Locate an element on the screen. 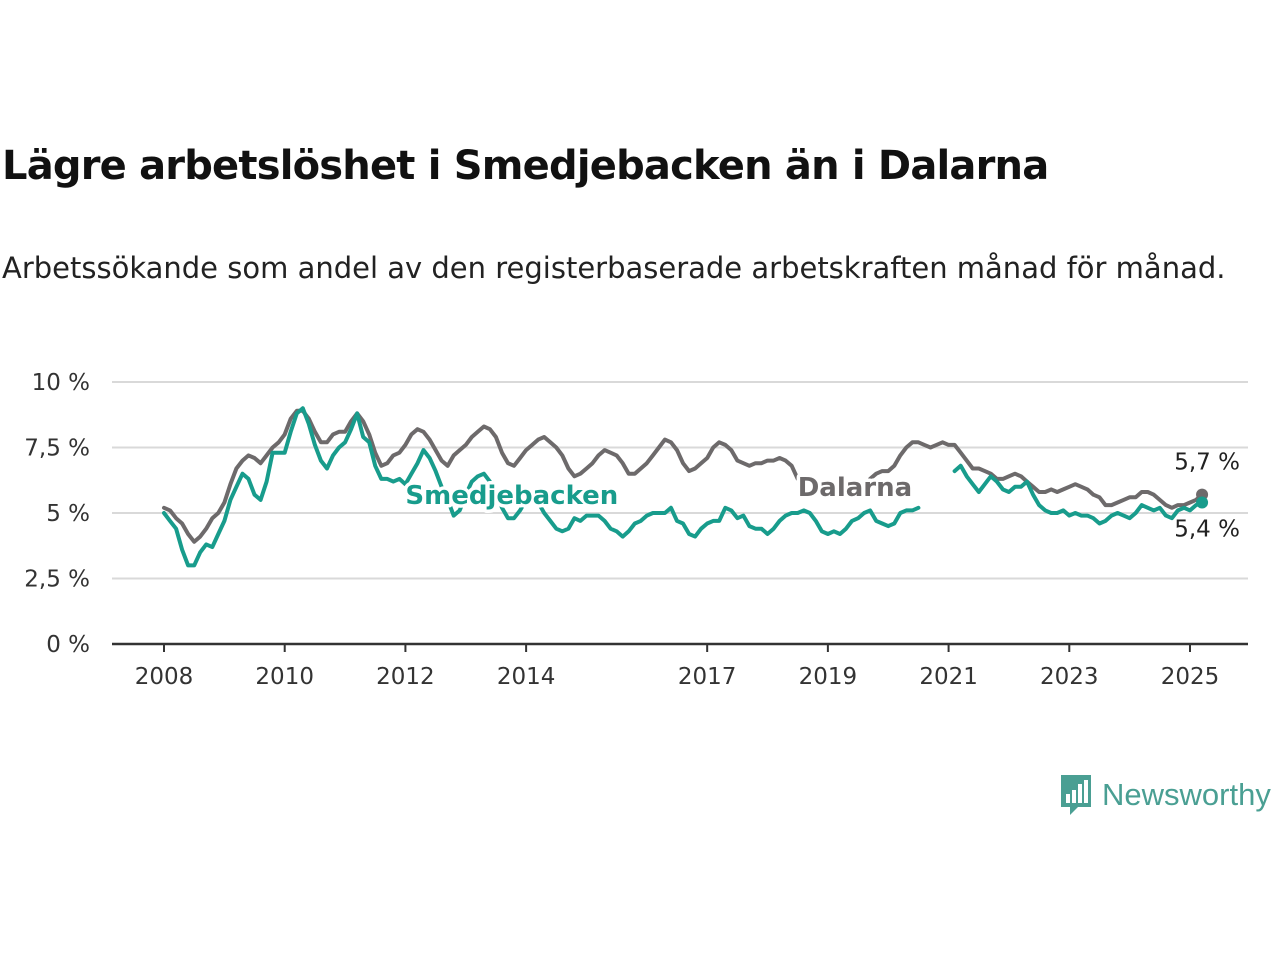 The height and width of the screenshot is (960, 1280). x-tick-label: 2010 is located at coordinates (284, 677).